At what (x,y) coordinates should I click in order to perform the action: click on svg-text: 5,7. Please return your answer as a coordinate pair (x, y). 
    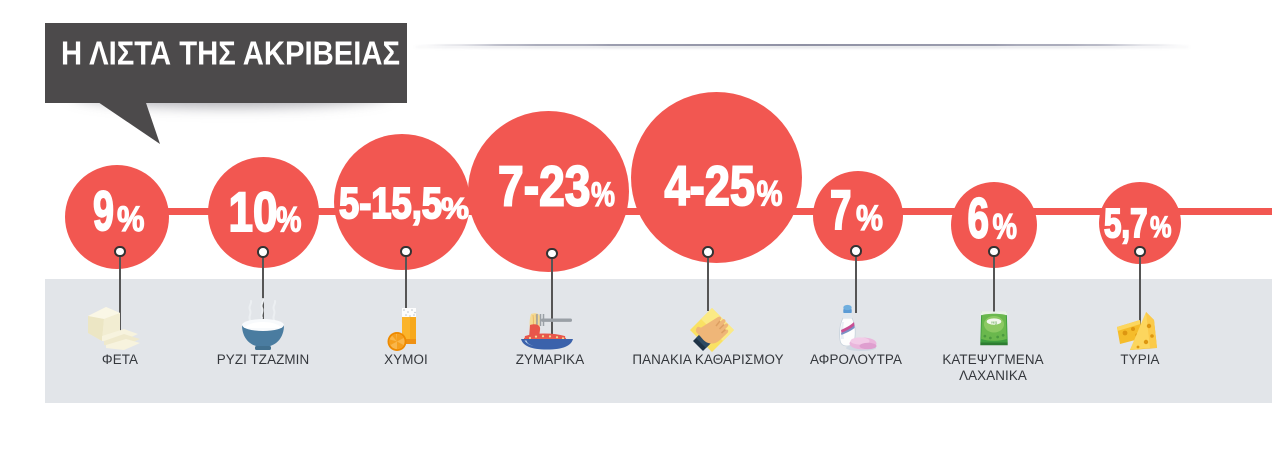
    Looking at the image, I should click on (1126, 223).